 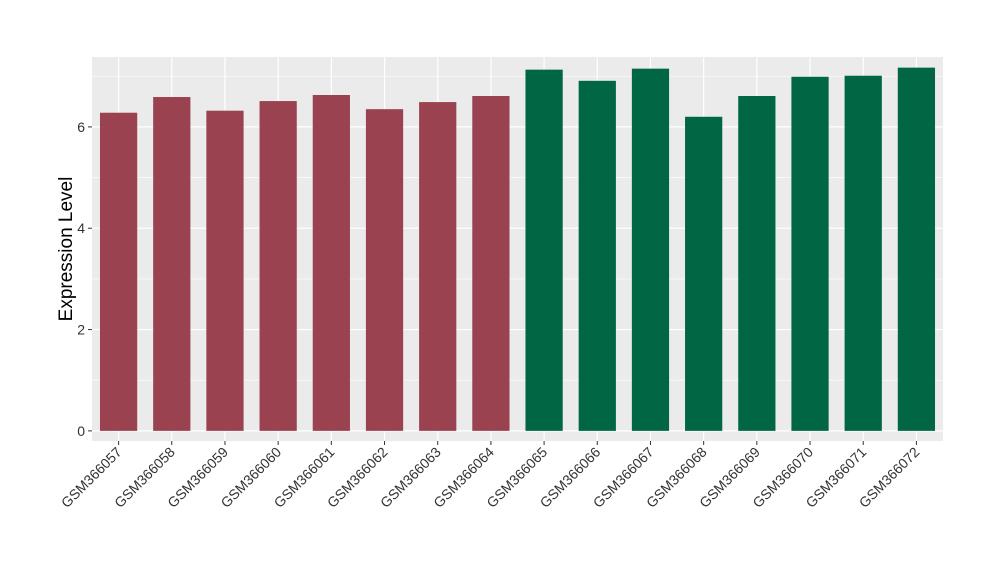 What do you see at coordinates (544, 250) in the screenshot?
I see `bar-GSM366065` at bounding box center [544, 250].